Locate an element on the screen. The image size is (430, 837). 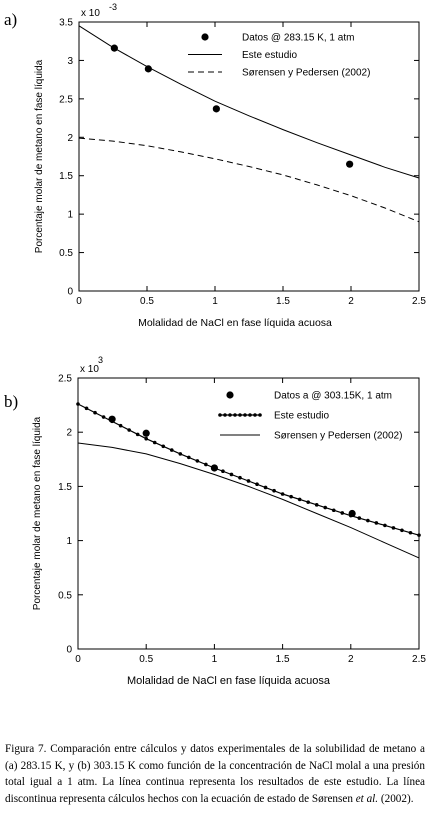
caption-text-2: (2002). is located at coordinates (396, 798).